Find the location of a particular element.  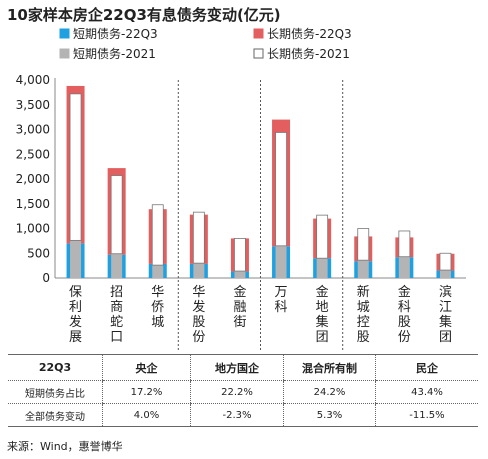

x-category-label: 招商蛇口 is located at coordinates (116, 315).